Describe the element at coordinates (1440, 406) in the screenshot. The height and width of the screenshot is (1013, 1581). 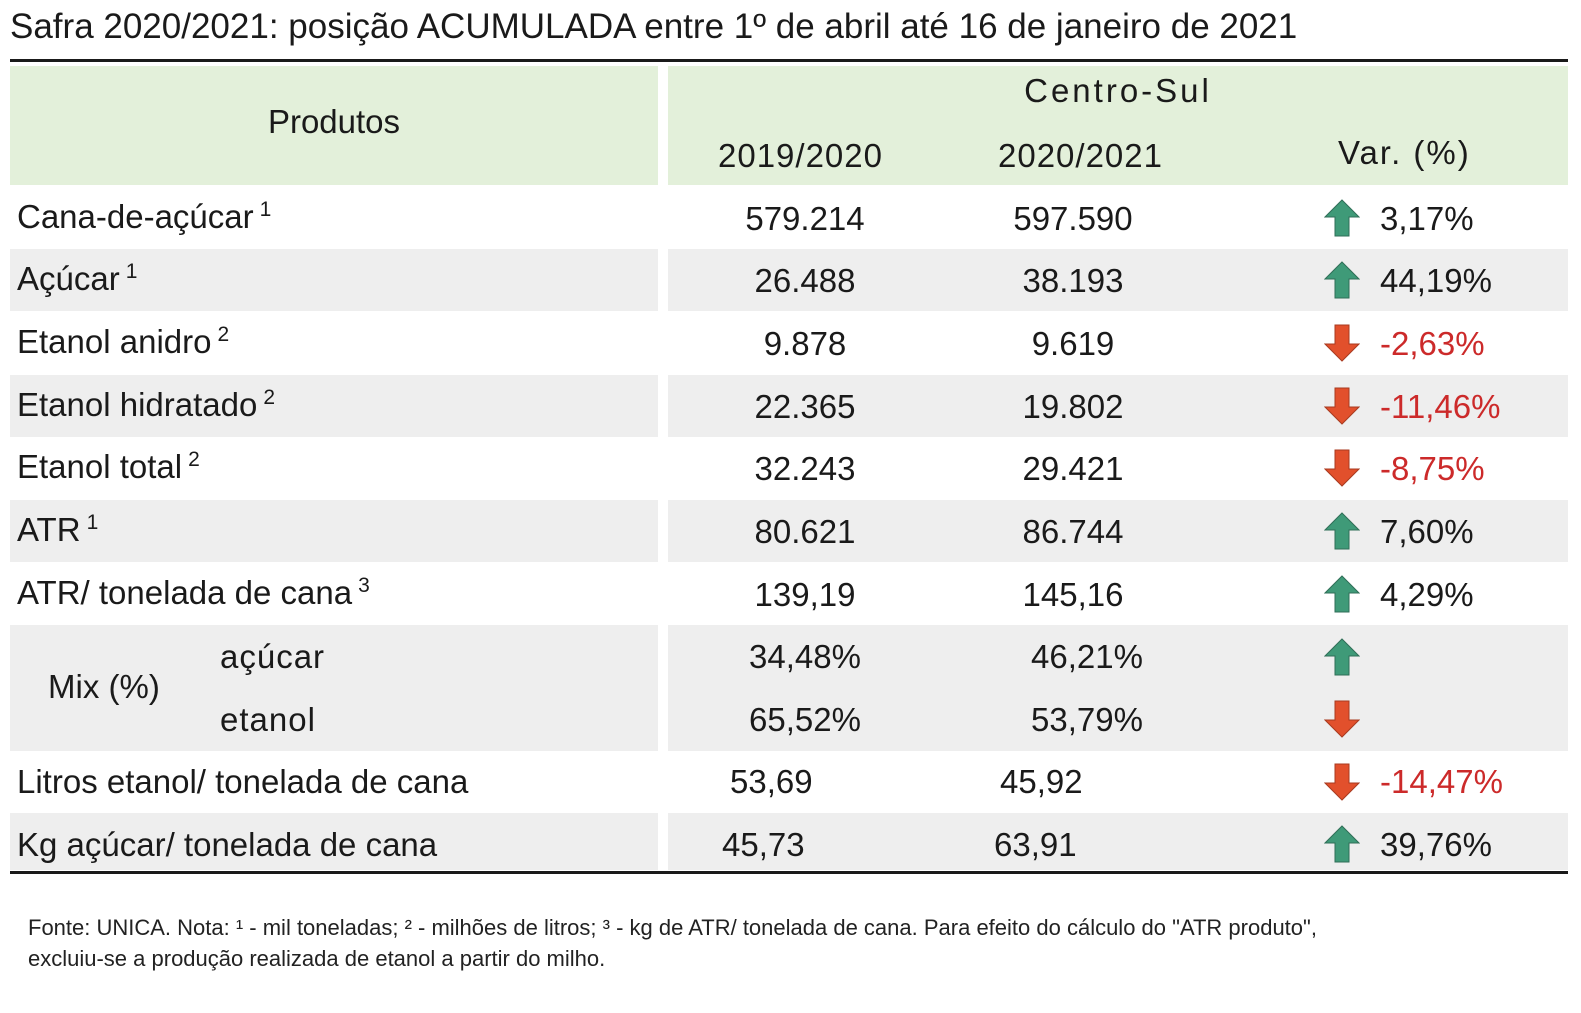
I see `table-cell-var: -11,46%` at that location.